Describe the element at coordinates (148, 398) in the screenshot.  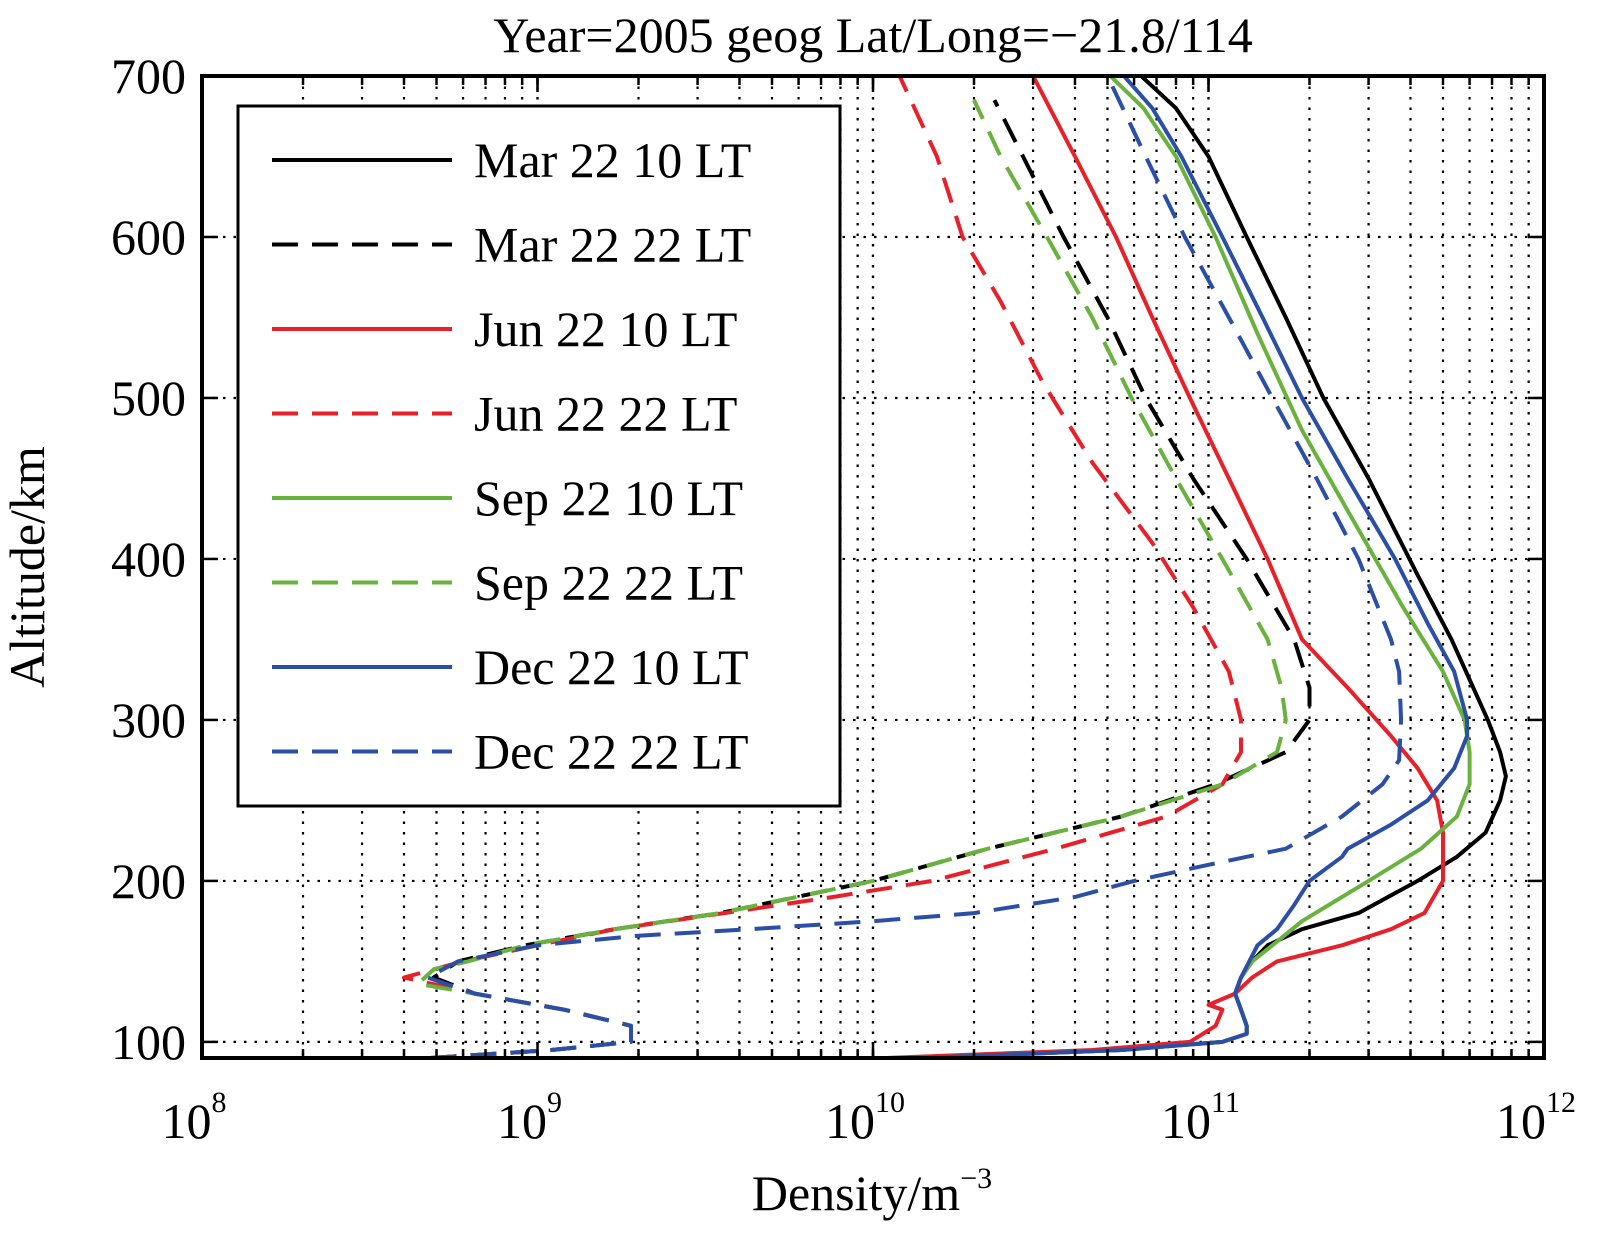
I see `y-tick-label: 500` at that location.